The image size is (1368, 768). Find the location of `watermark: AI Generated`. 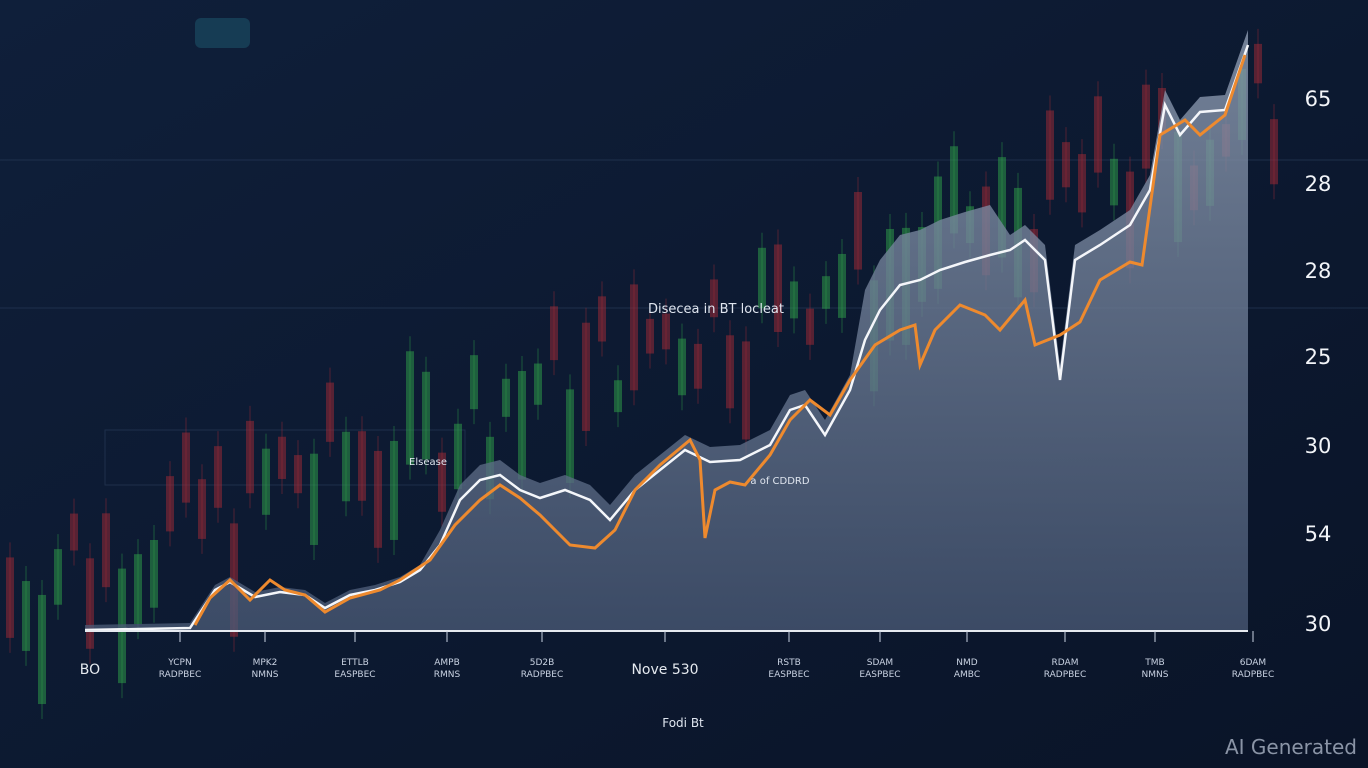

watermark: AI Generated is located at coordinates (1291, 747).